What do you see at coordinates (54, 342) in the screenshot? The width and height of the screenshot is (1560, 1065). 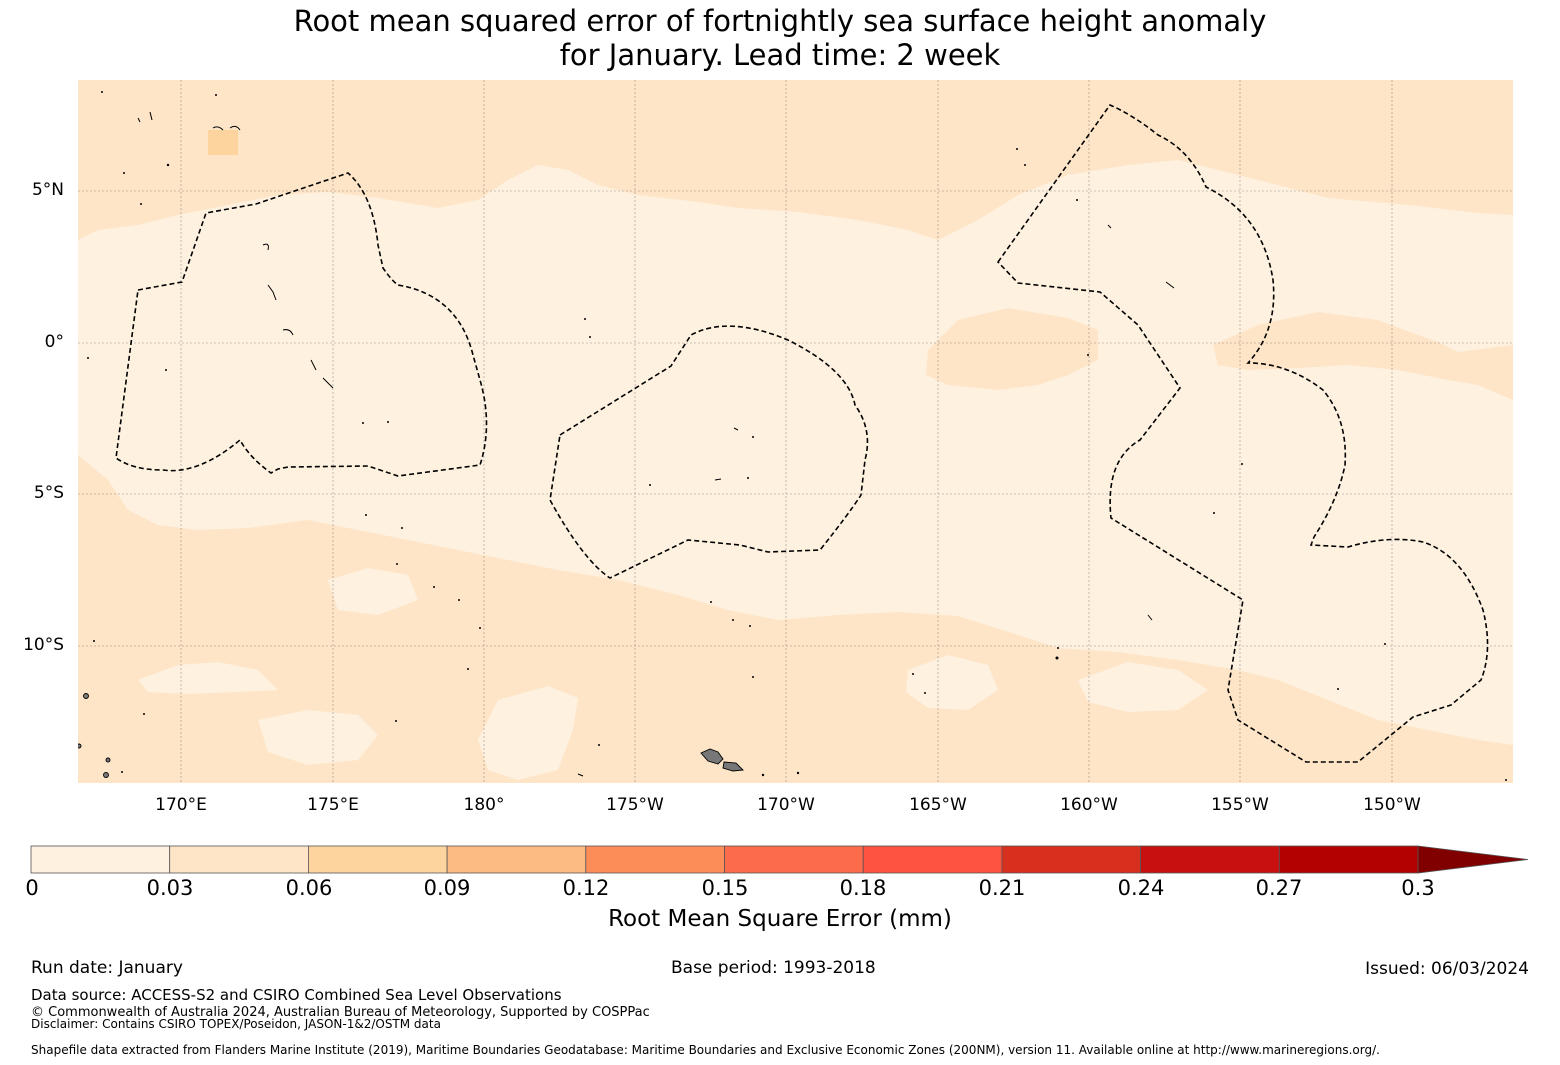 I see `lat-label-0: 0°` at bounding box center [54, 342].